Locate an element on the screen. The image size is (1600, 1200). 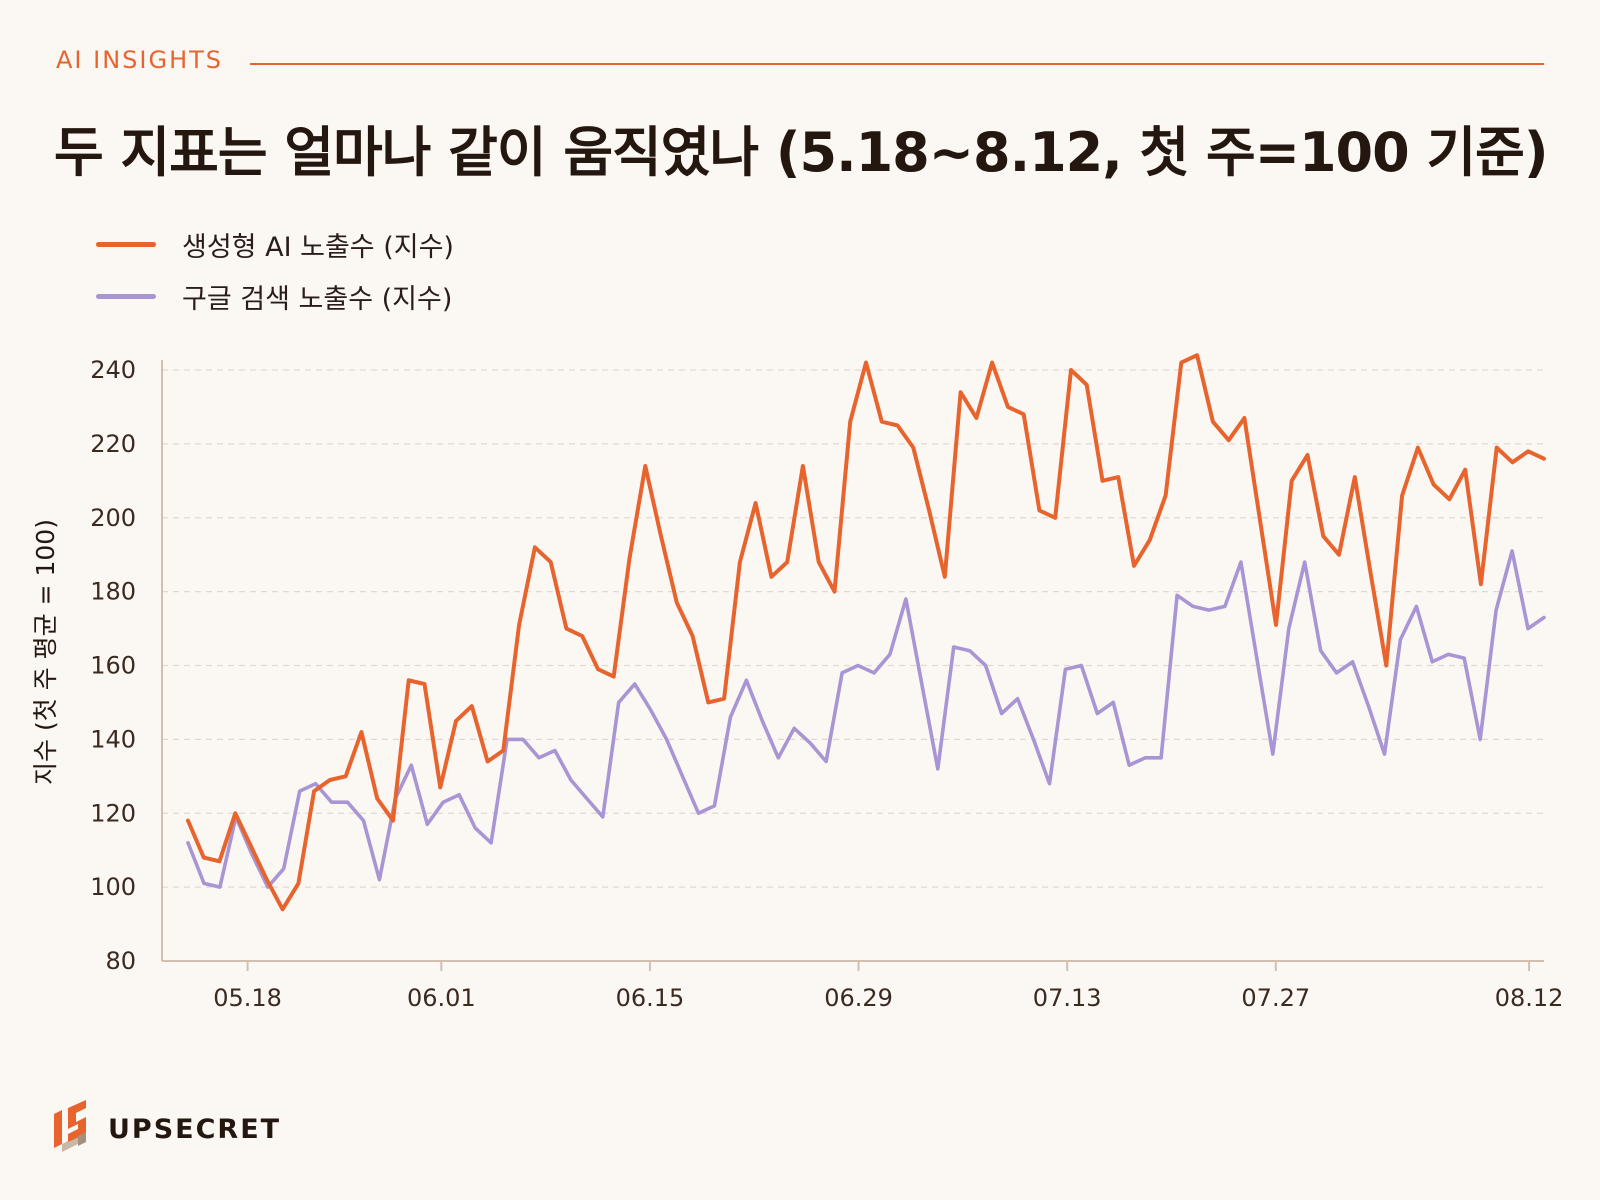
upsecret-logo-icon is located at coordinates (70, 1126).